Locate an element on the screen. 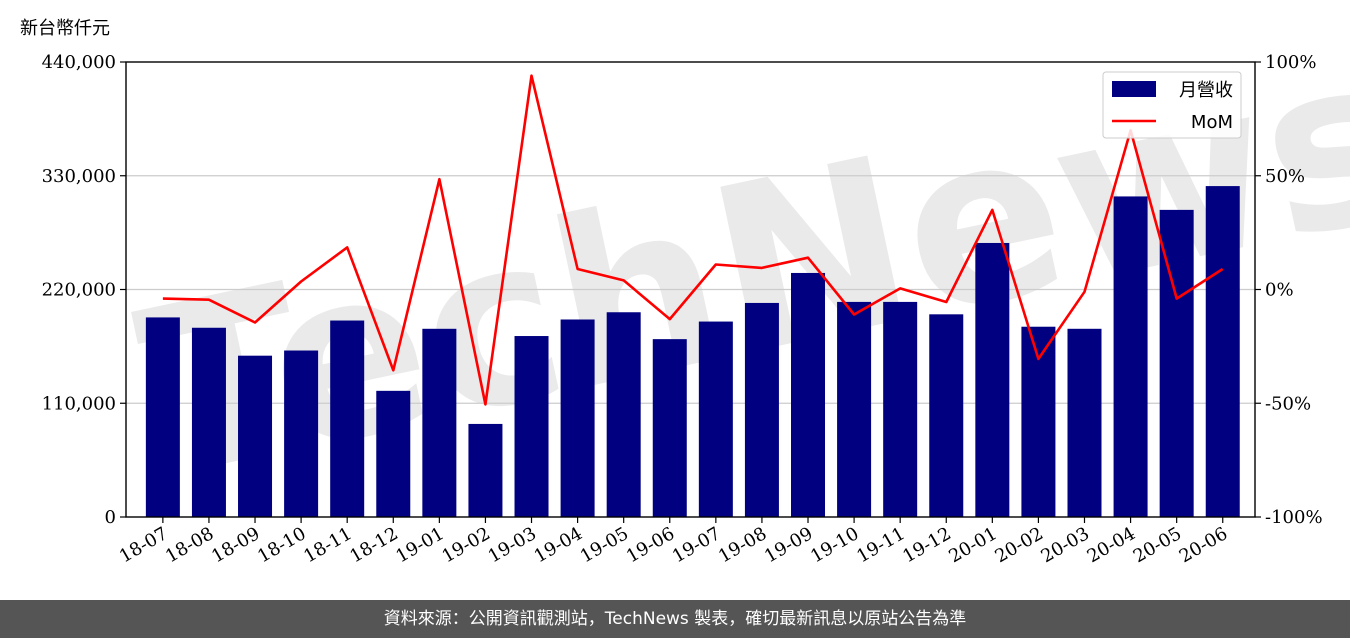 This screenshot has width=1350, height=638. y-left-tick-label: 220,000 is located at coordinates (79, 290).